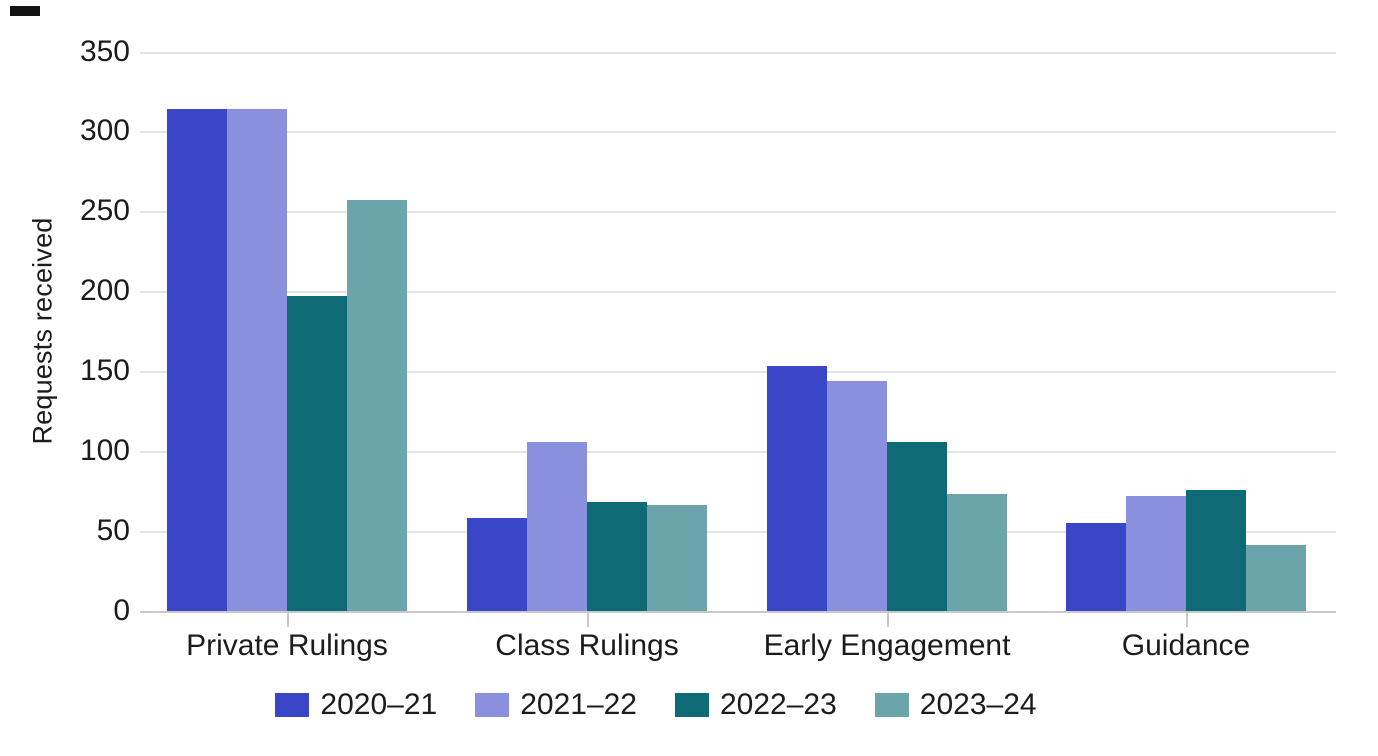  Describe the element at coordinates (917, 526) in the screenshot. I see `bar-2022-23-early-engagement` at that location.